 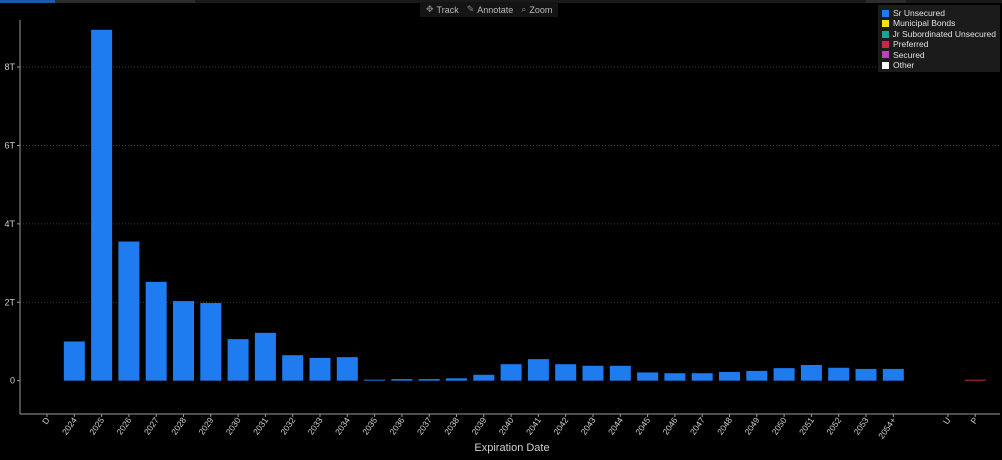 I want to click on bar-2048, so click(x=729, y=376).